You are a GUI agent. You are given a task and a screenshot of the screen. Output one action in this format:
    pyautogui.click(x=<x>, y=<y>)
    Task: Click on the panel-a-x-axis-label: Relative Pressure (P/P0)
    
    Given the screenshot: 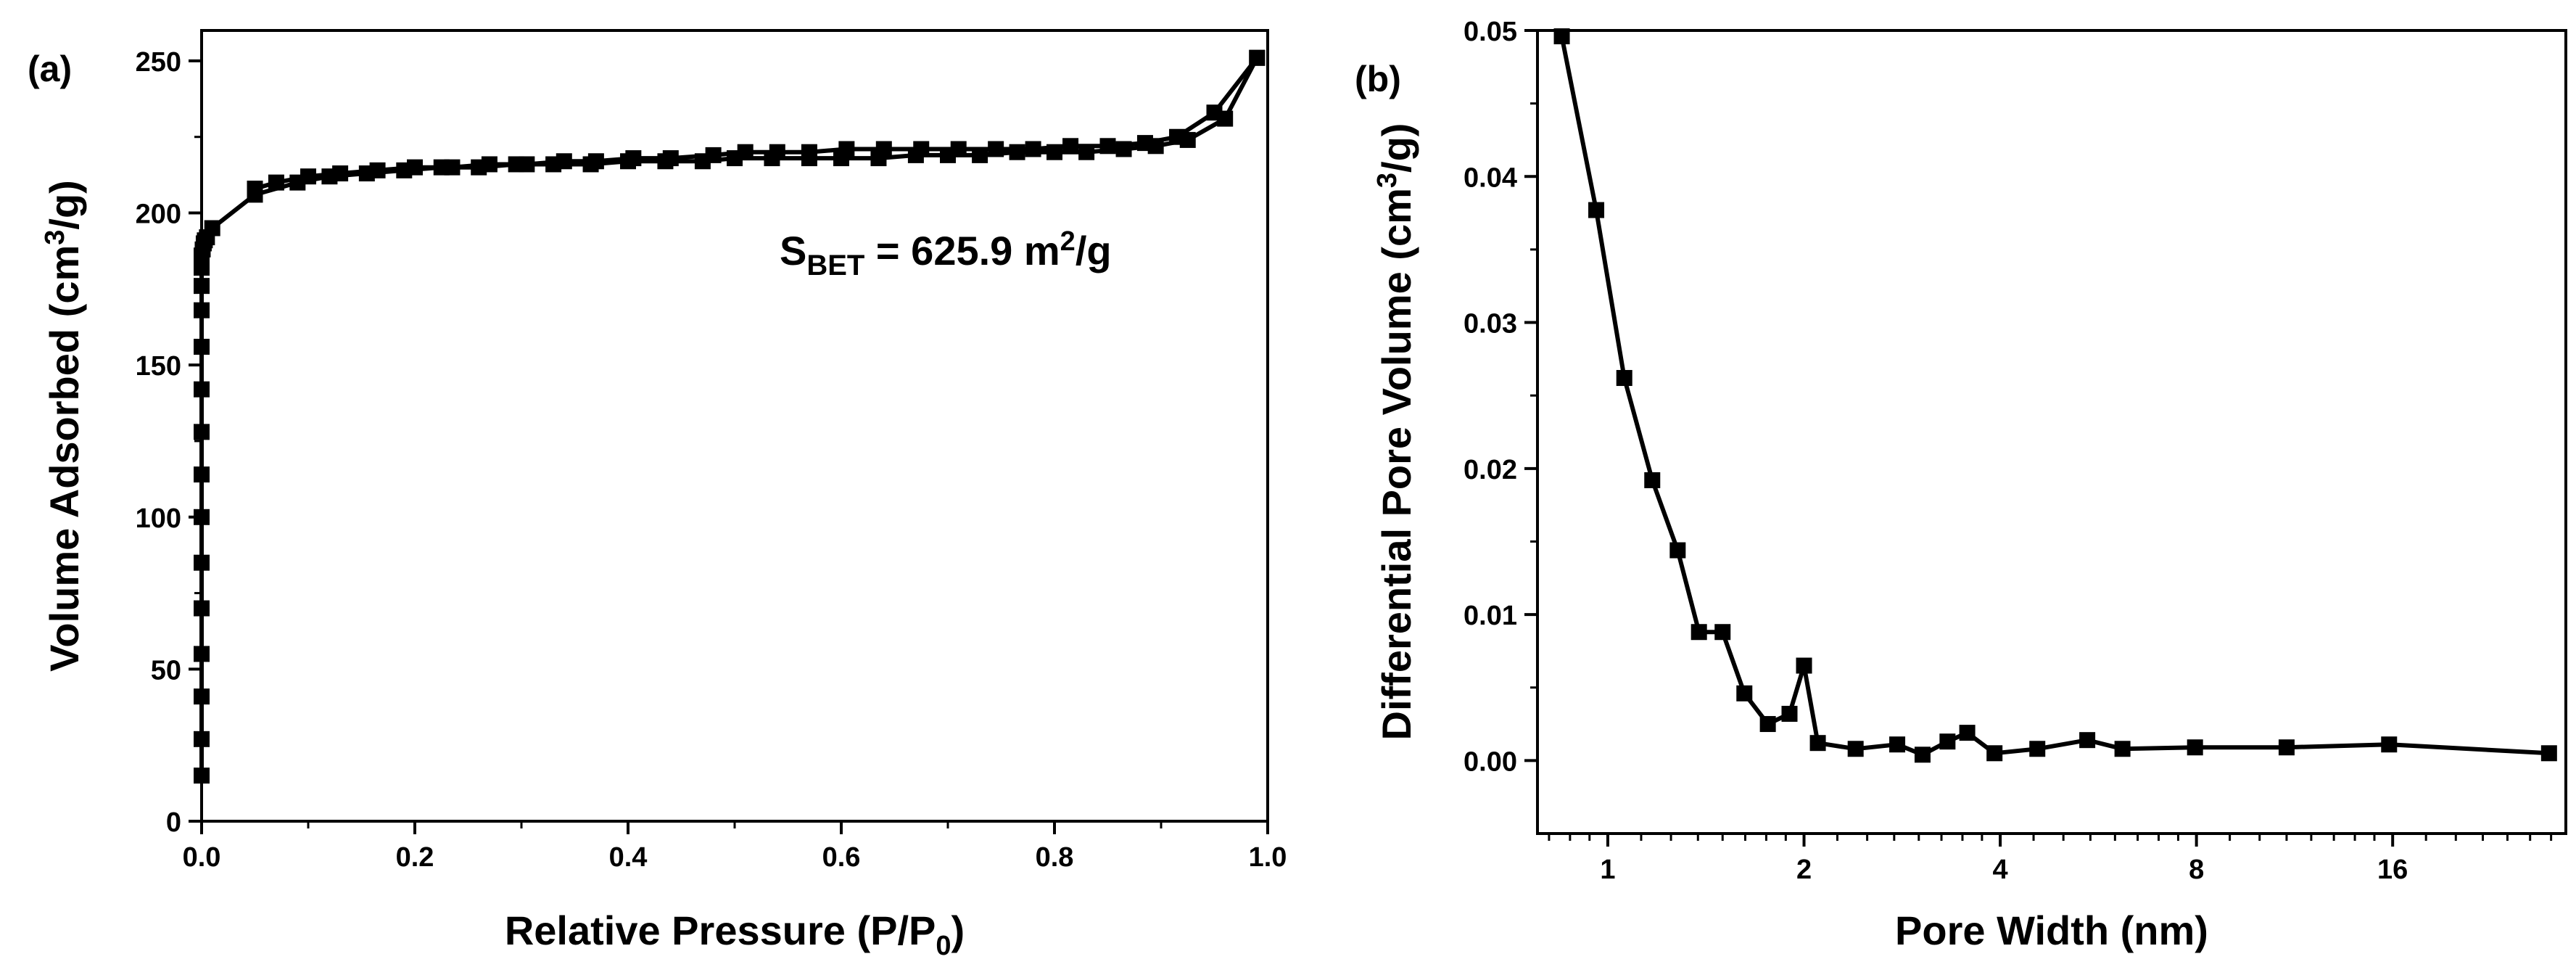 What is the action you would take?
    pyautogui.click(x=735, y=934)
    